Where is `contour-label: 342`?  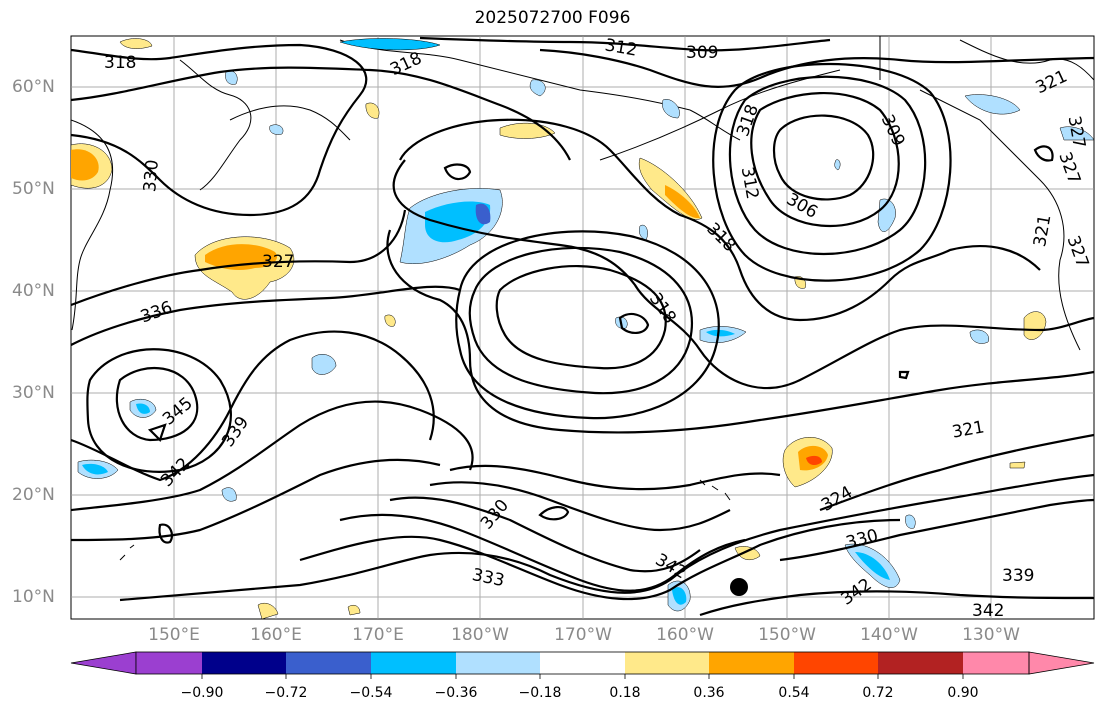 contour-label: 342 is located at coordinates (988, 611).